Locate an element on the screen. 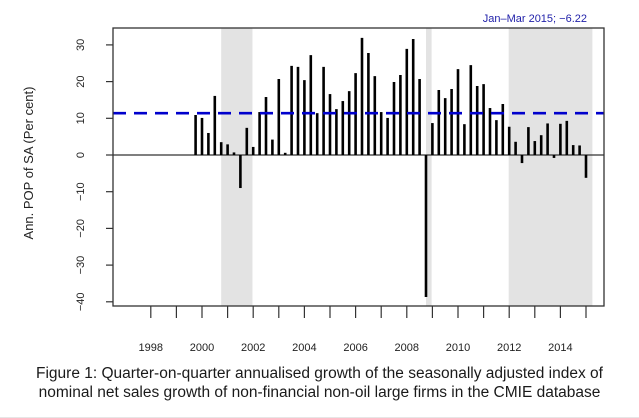  x-tick-label: 2002 is located at coordinates (253, 348).